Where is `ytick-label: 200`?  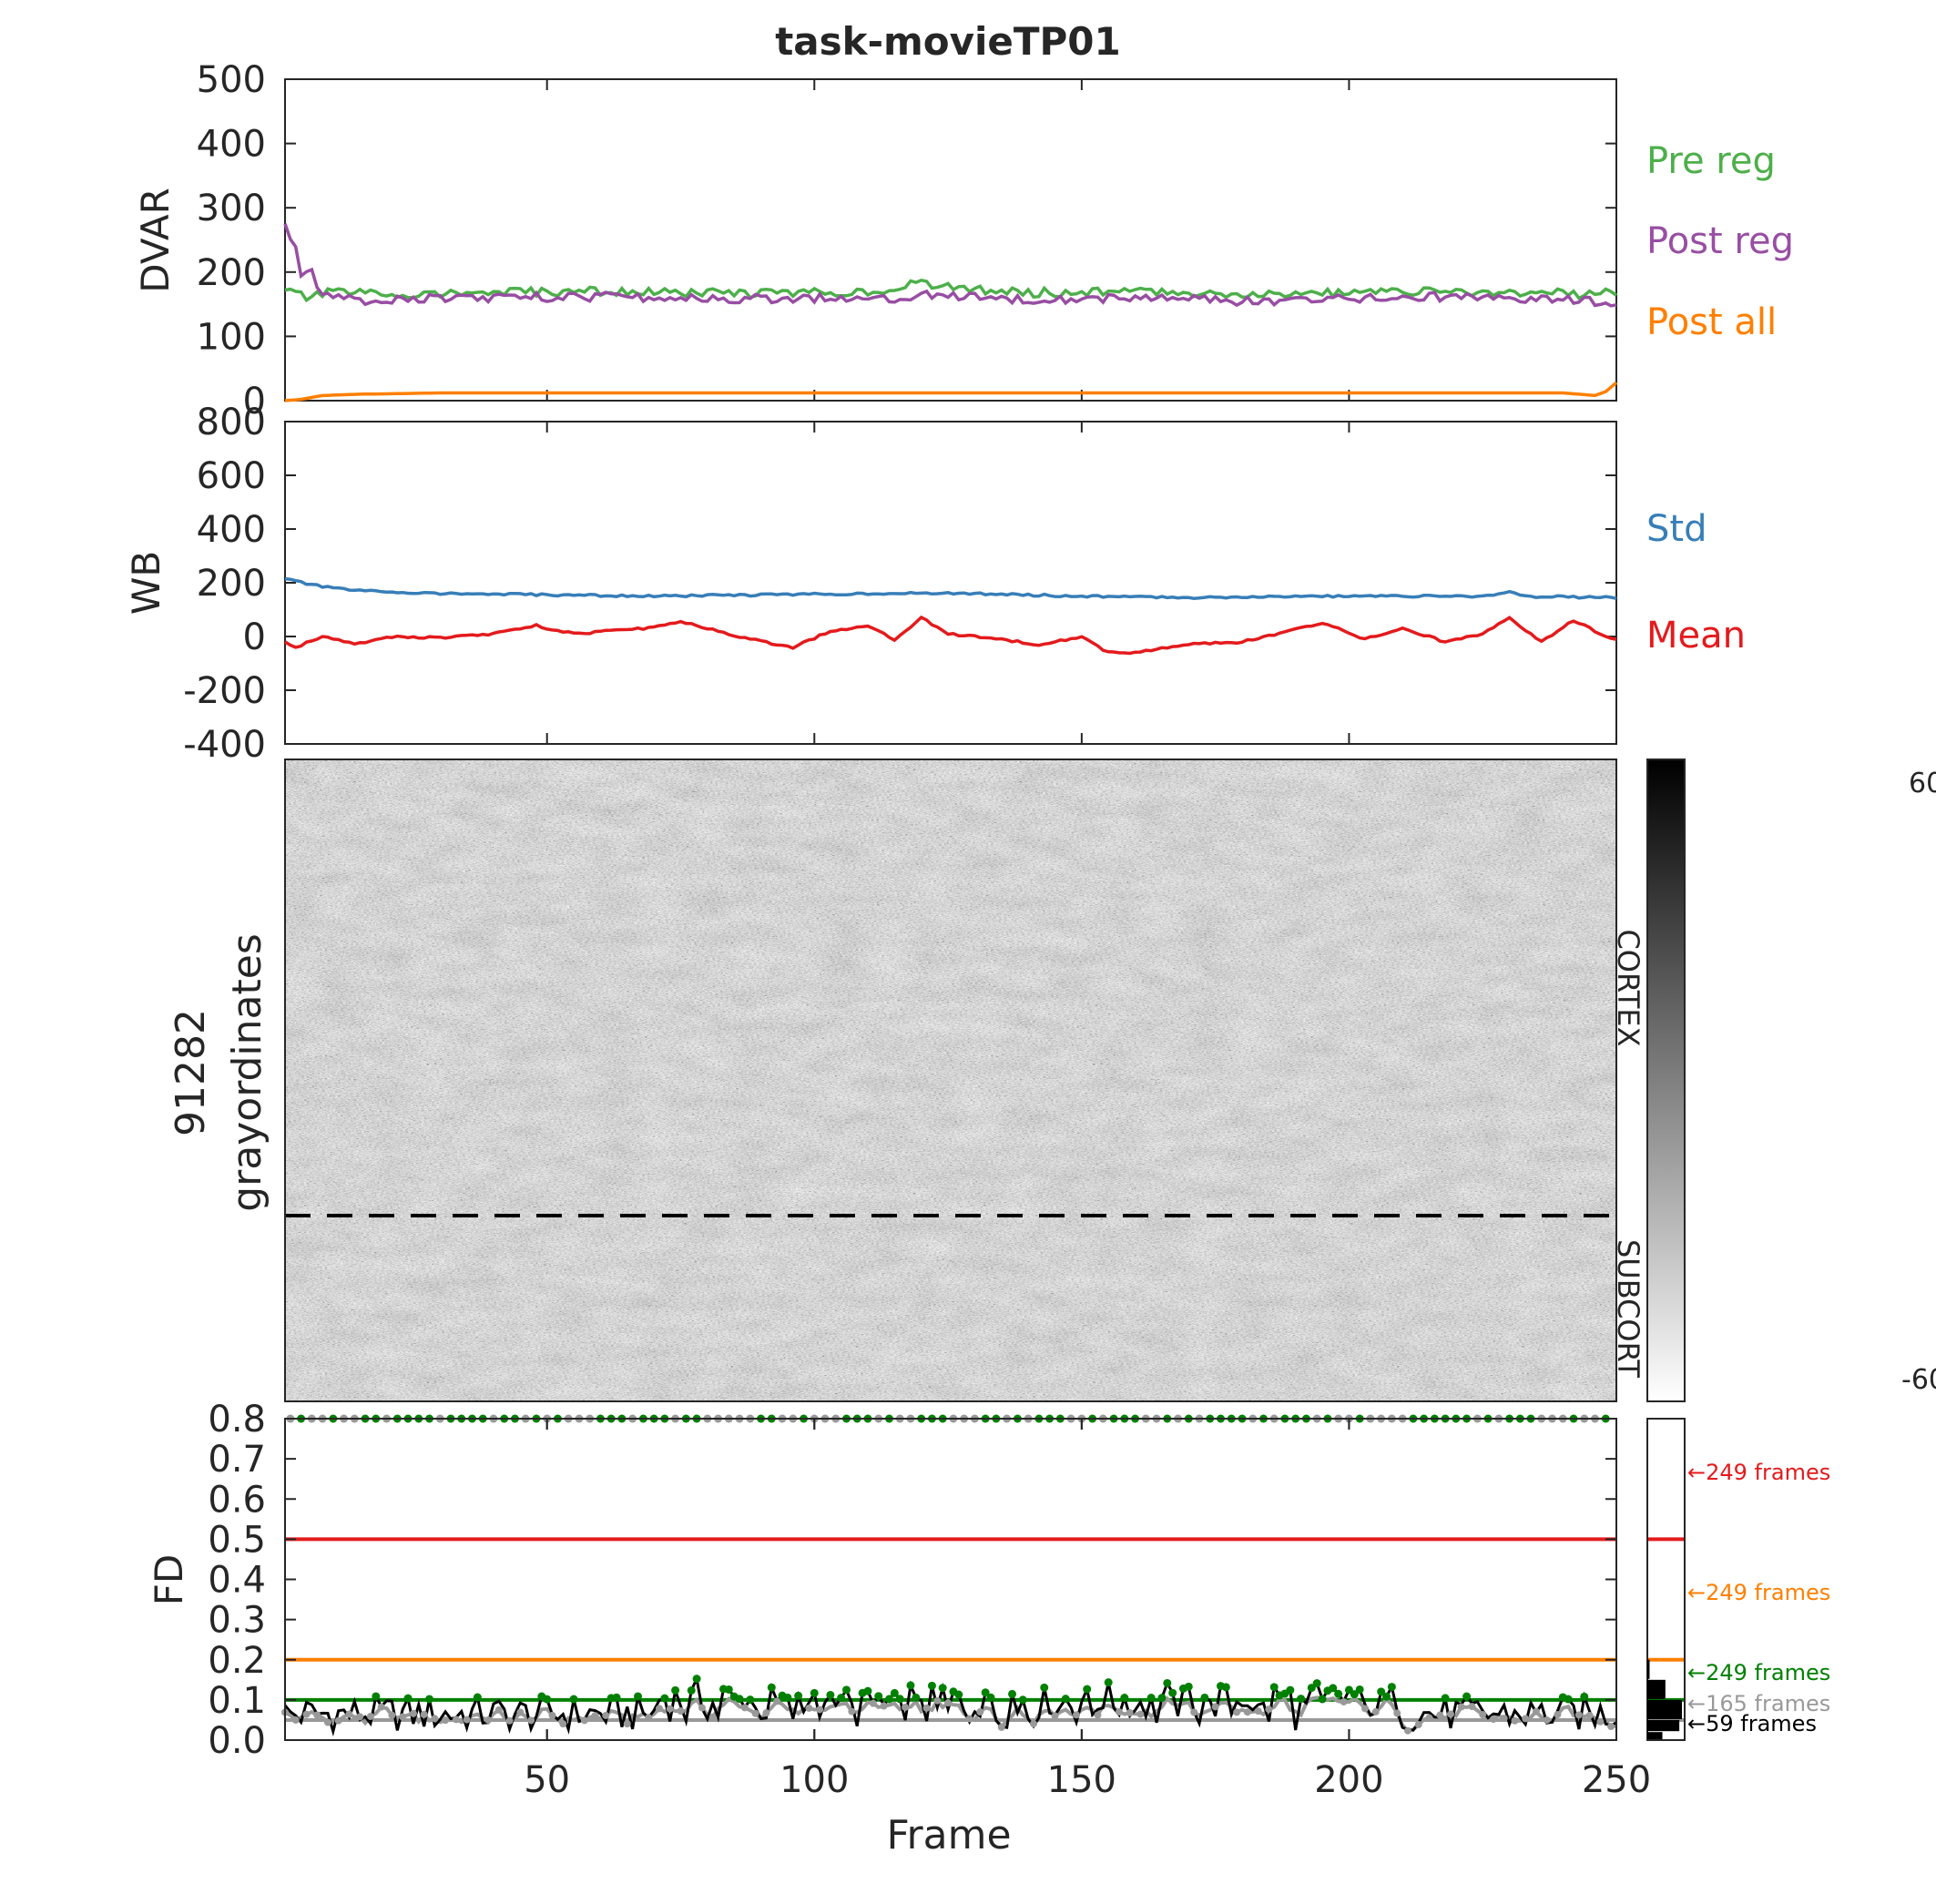
ytick-label: 200 is located at coordinates (231, 584).